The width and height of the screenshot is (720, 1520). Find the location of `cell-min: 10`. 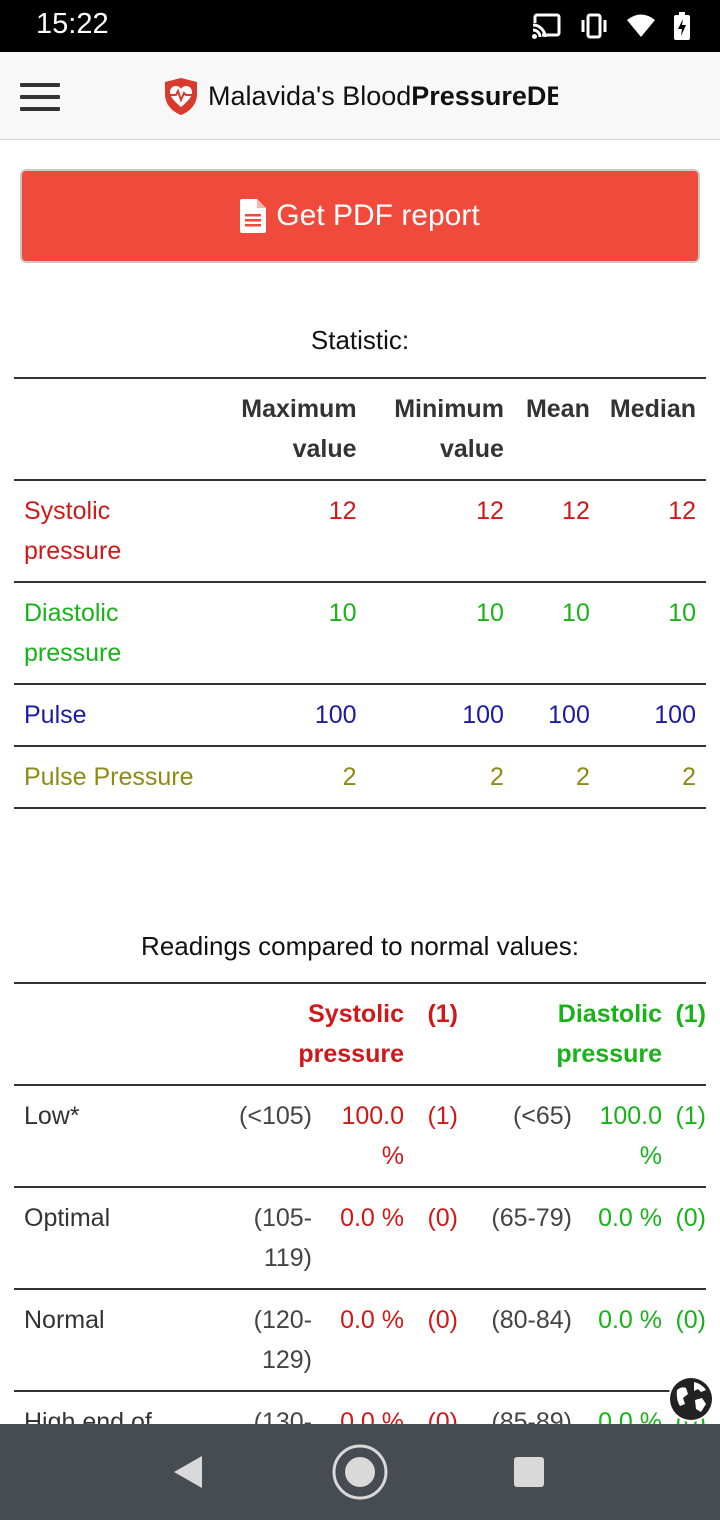

cell-min: 10 is located at coordinates (490, 613).